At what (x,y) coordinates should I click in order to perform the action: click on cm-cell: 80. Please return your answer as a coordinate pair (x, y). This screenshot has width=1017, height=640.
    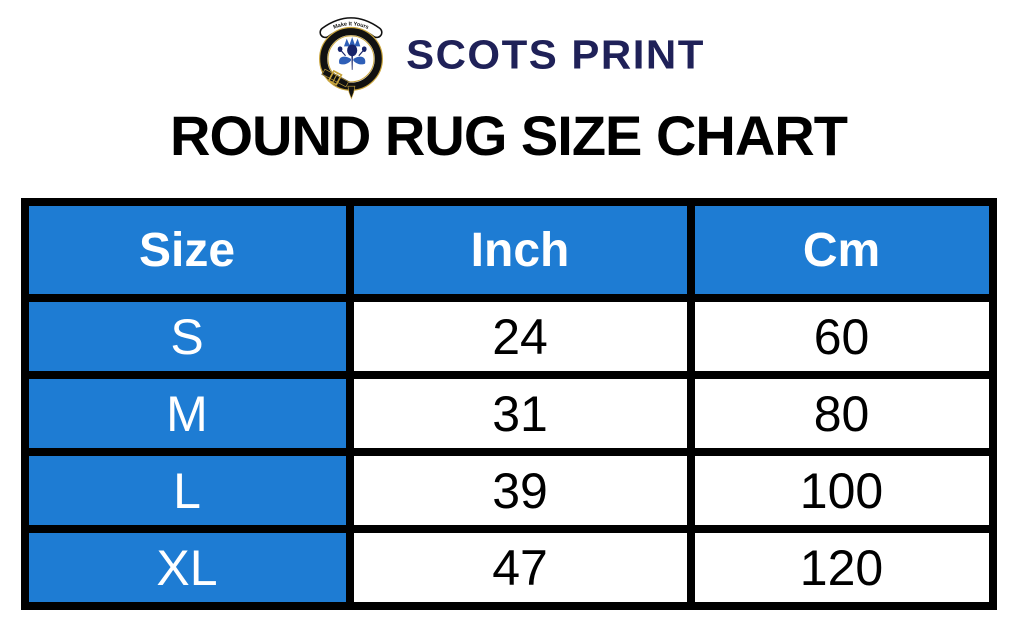
    Looking at the image, I should click on (841, 414).